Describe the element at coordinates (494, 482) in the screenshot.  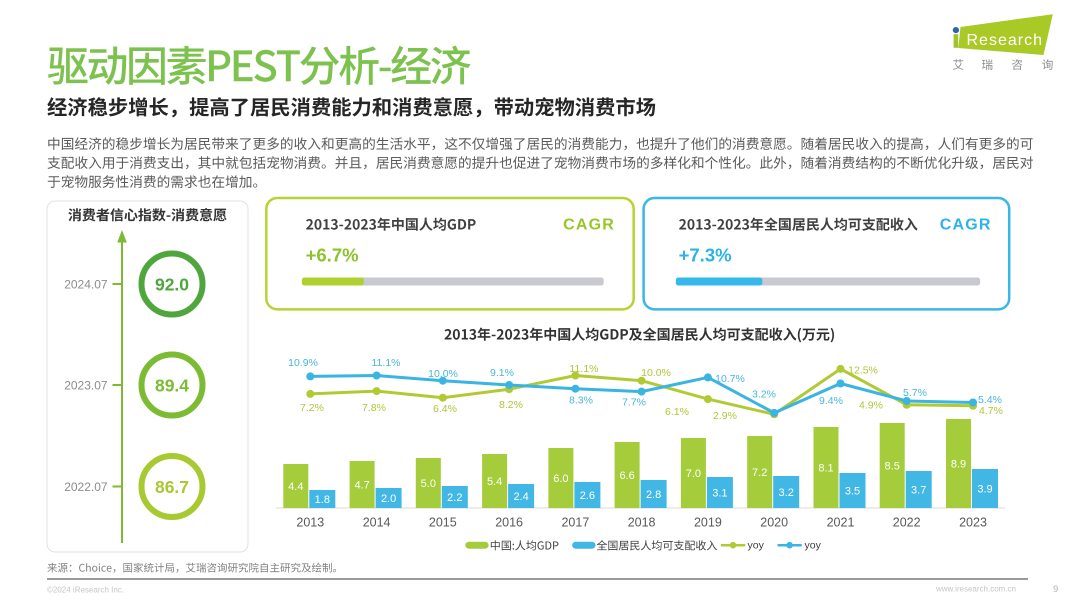
I see `svg-text: 5.4` at that location.